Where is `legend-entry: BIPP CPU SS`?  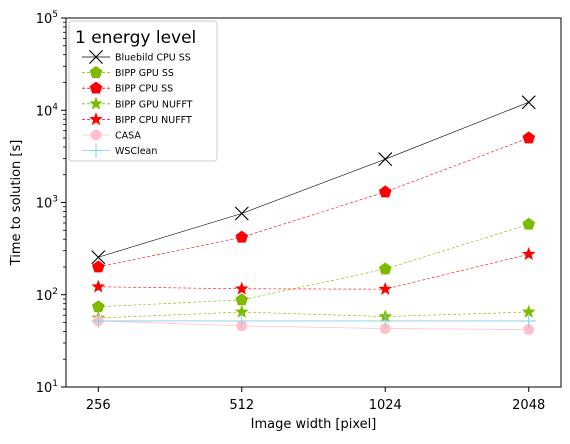
legend-entry: BIPP CPU SS is located at coordinates (127, 88).